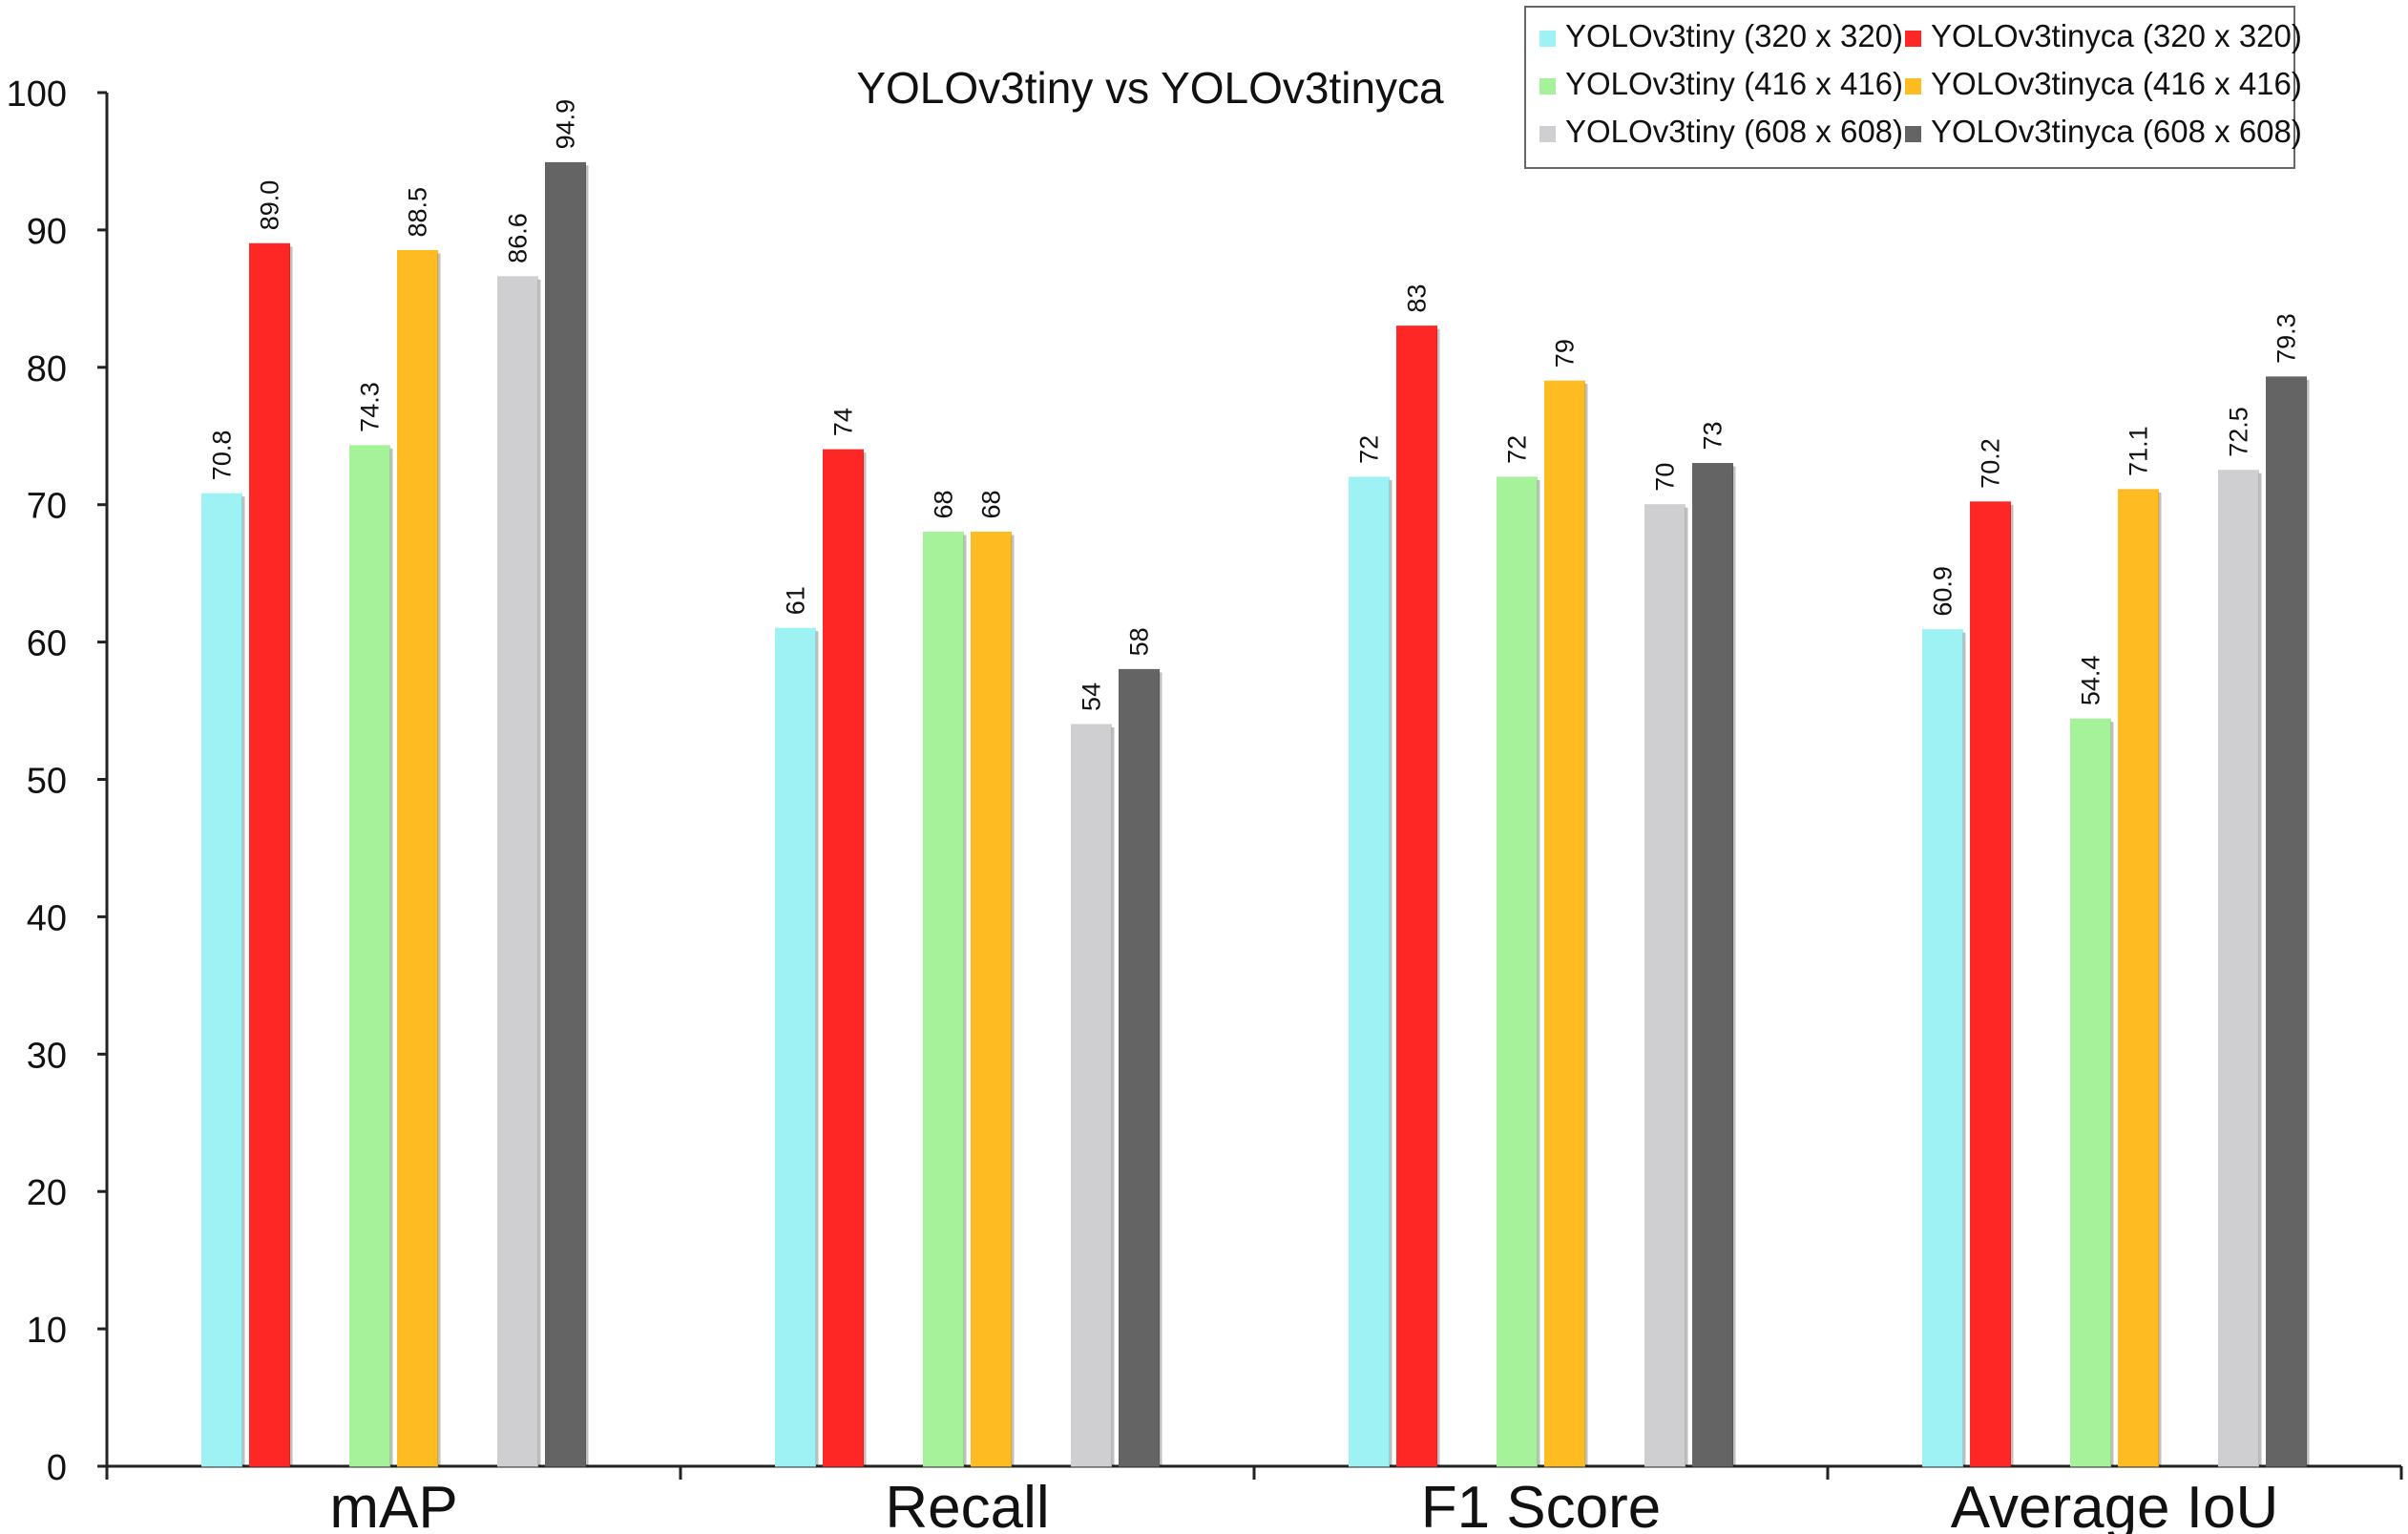 This screenshot has width=2408, height=1534. Describe the element at coordinates (1991, 463) in the screenshot. I see `data-label: 70.2` at that location.